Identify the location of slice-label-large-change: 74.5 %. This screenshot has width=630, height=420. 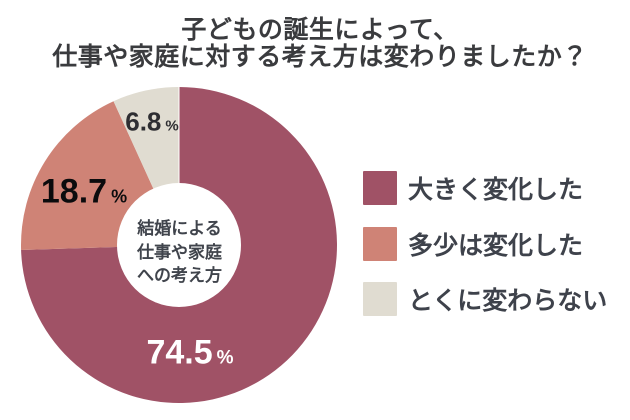
(189, 353).